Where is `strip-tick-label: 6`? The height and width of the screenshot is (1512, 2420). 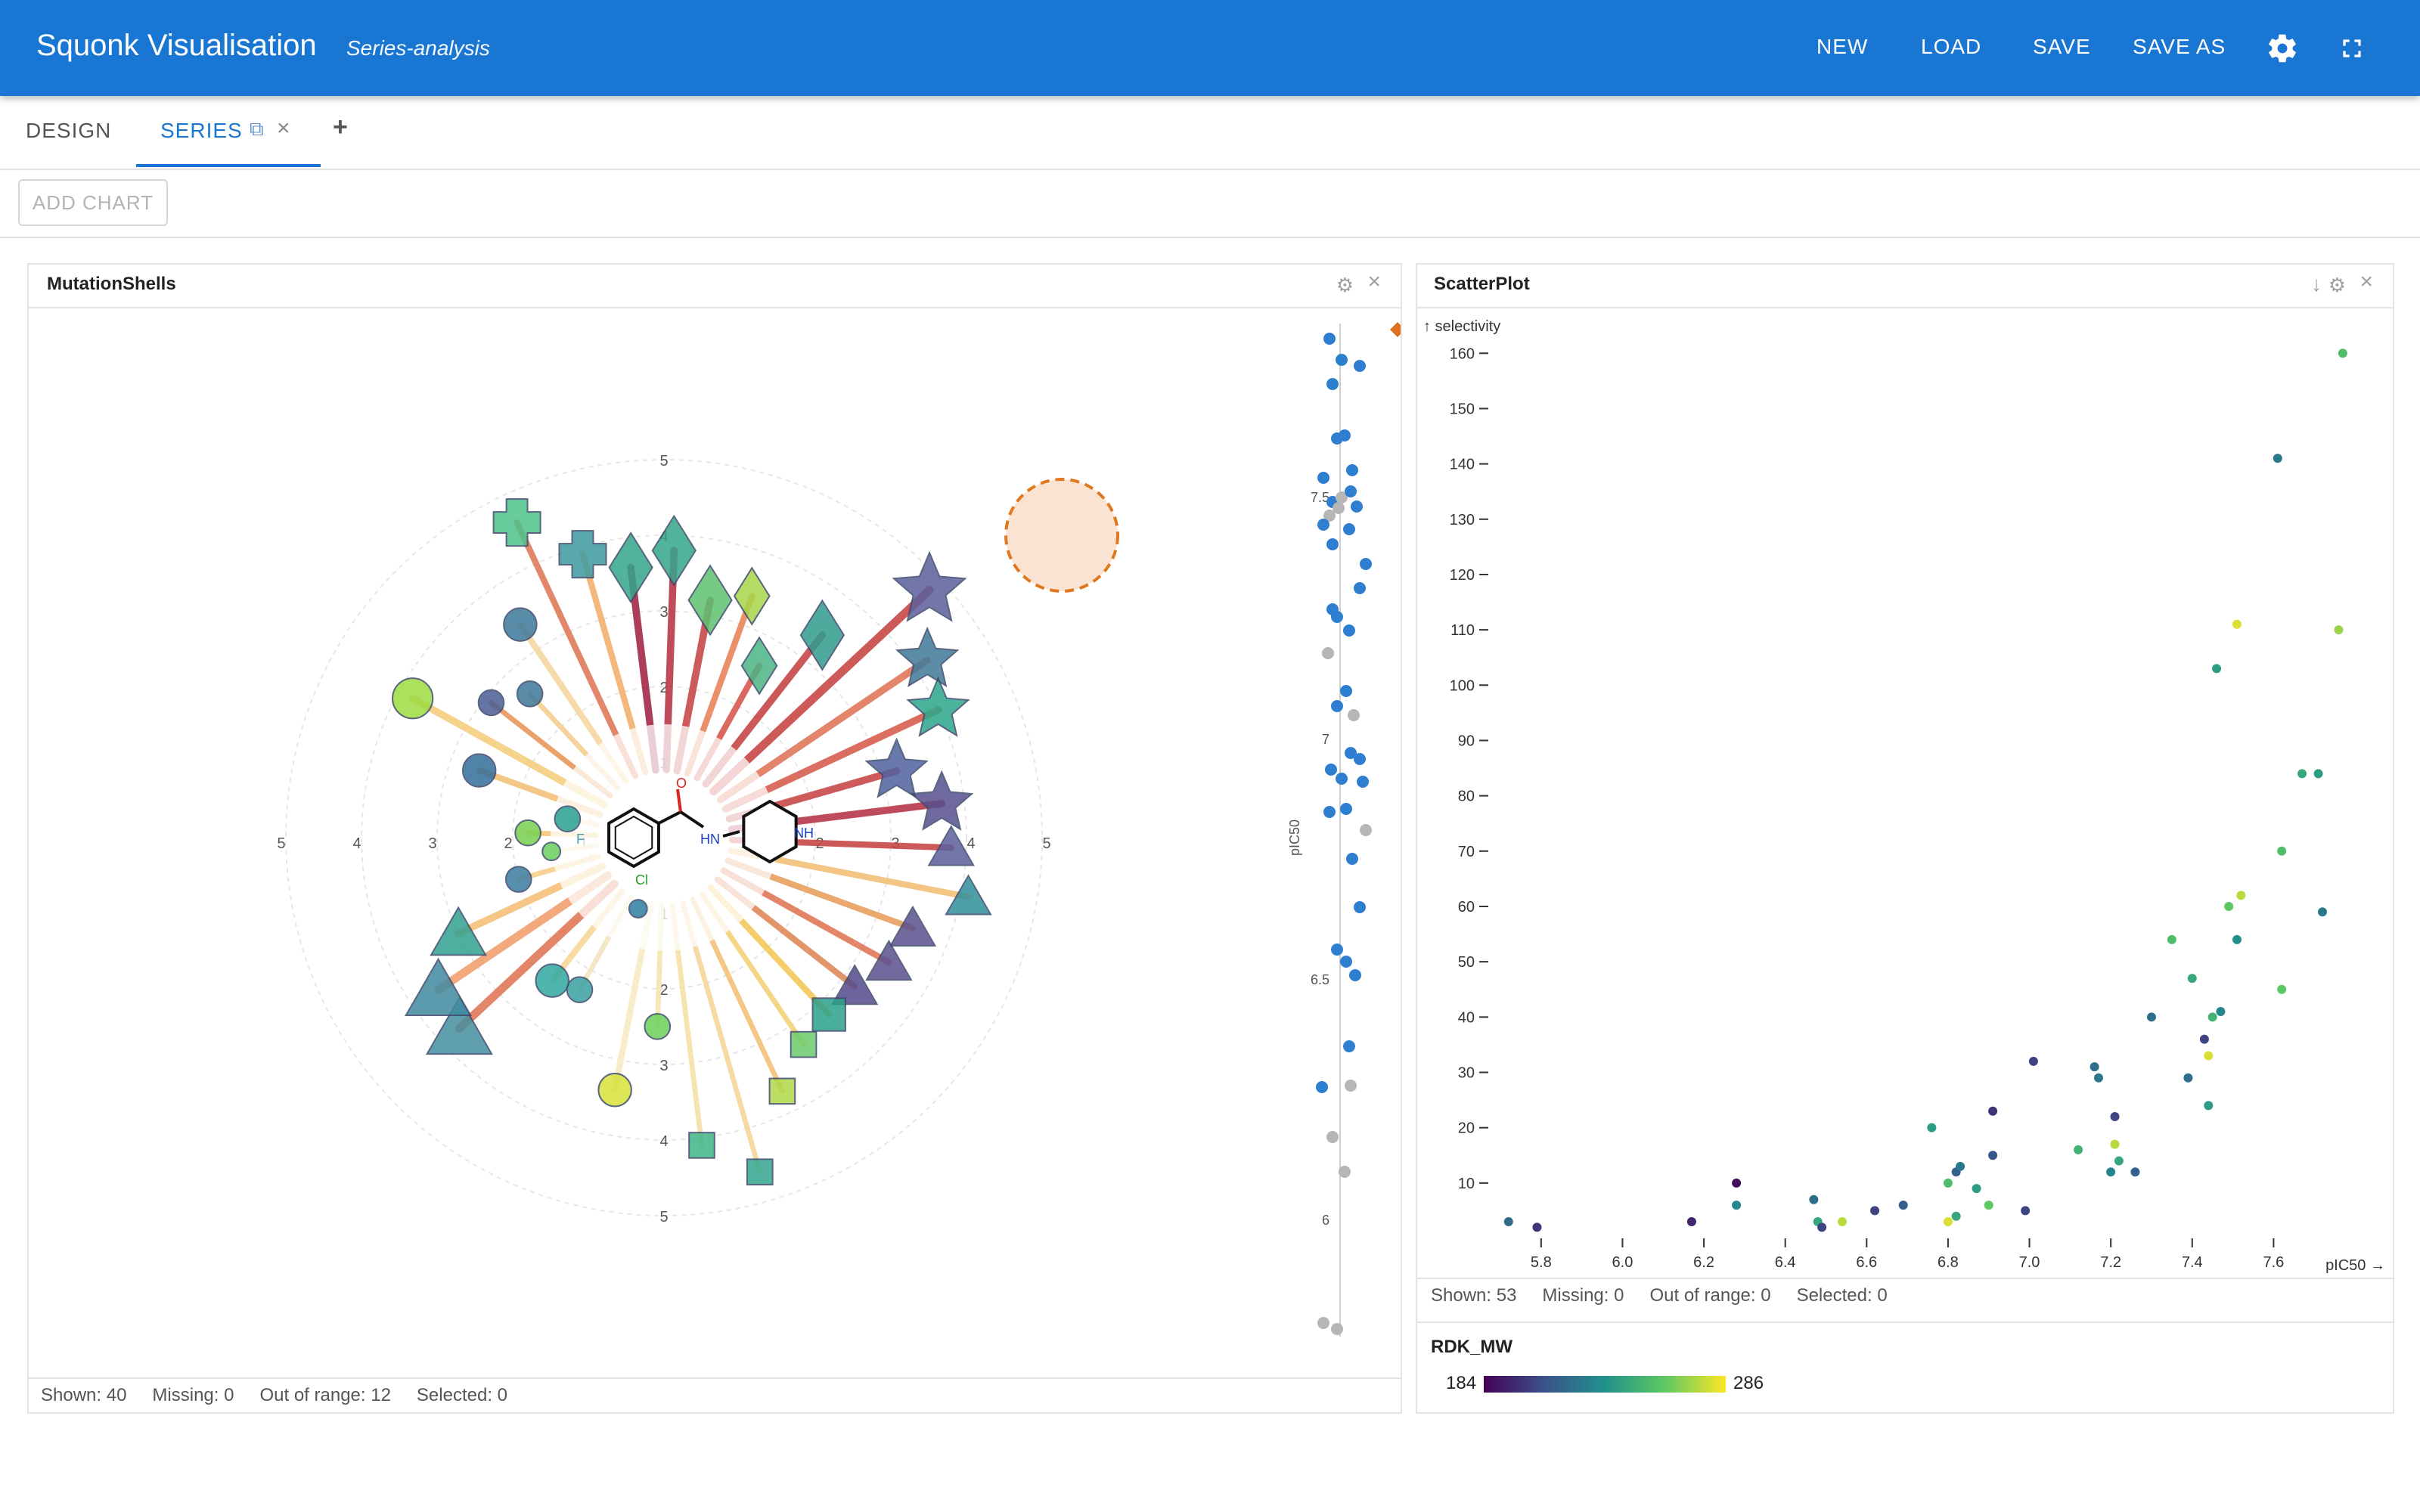
strip-tick-label: 6 is located at coordinates (1325, 1220).